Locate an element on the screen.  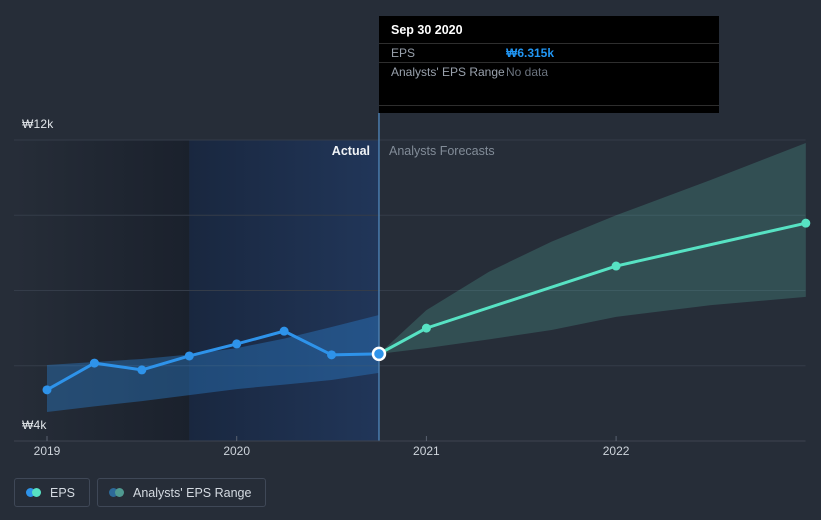
tooltip-eps-row: EPS ₩6.315k is located at coordinates (549, 53).